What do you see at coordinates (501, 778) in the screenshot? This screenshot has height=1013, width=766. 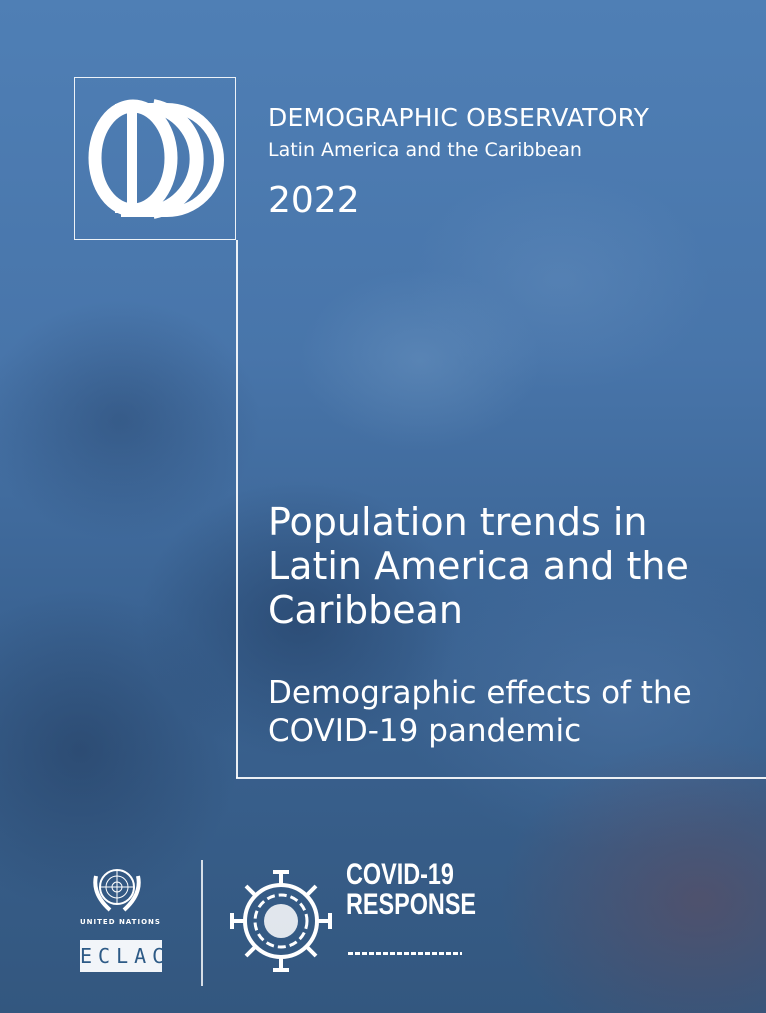 I see `frame-horizontal-line` at bounding box center [501, 778].